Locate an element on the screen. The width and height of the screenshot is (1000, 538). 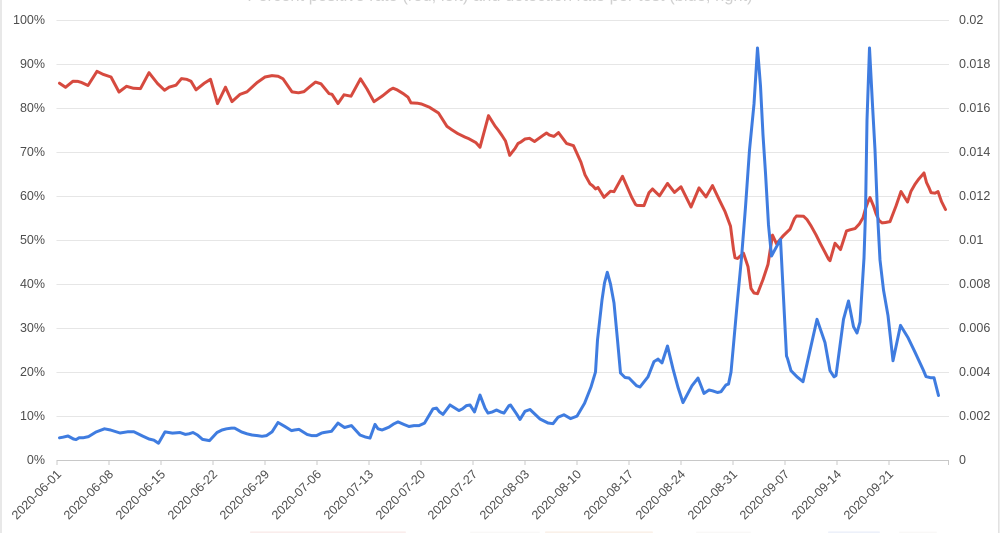
svg-text: 20% is located at coordinates (32, 372).